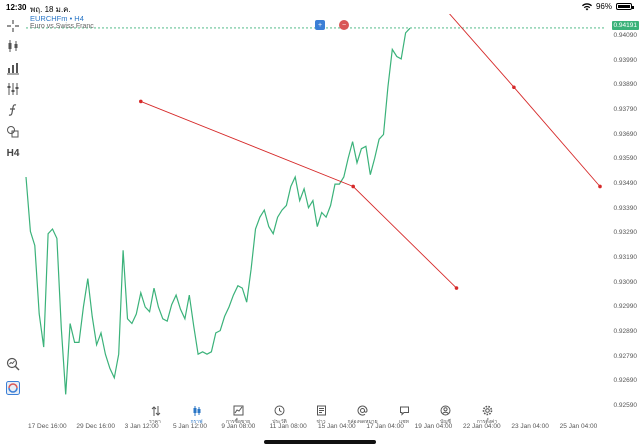 The height and width of the screenshot is (447, 640). I want to click on status-right: 96%, so click(607, 6).